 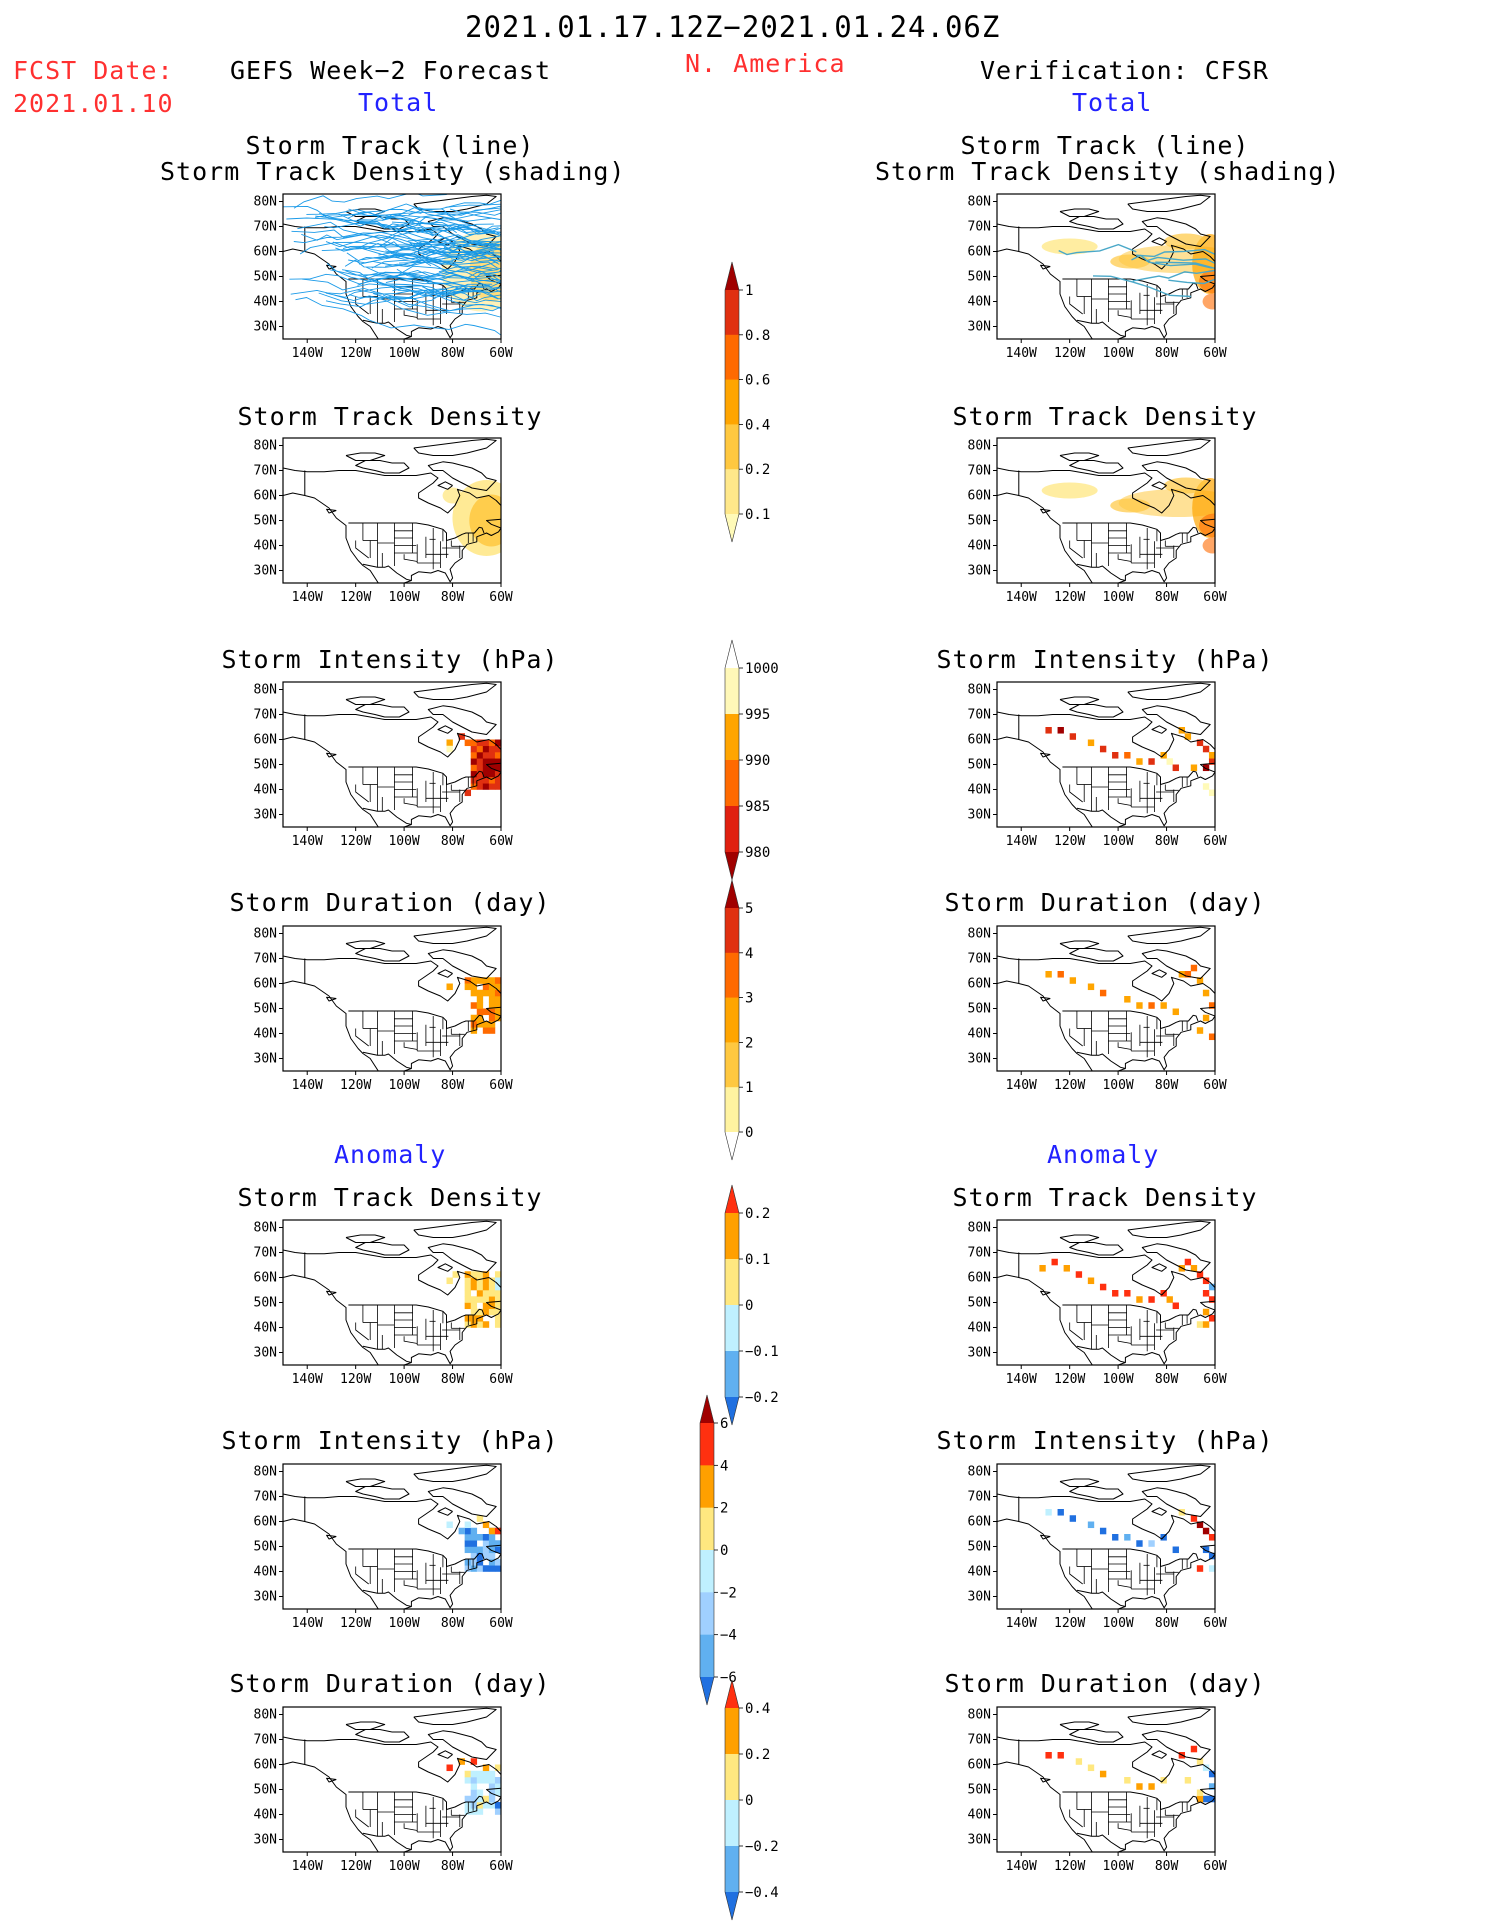 What do you see at coordinates (1105, 145) in the screenshot?
I see `verif-track-title-1: Storm Track (line)` at bounding box center [1105, 145].